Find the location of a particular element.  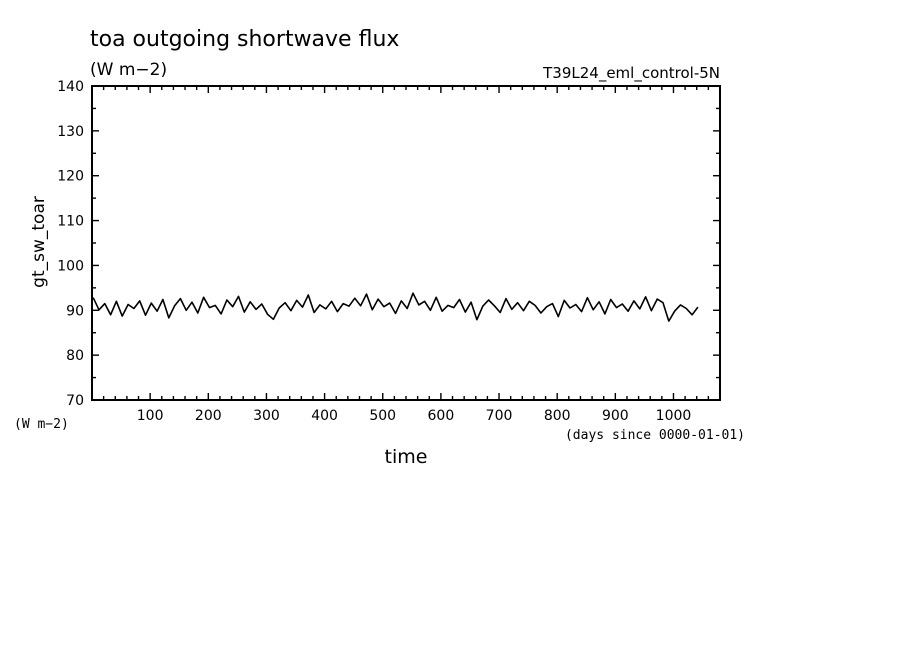

y-tick-label: 70 is located at coordinates (75, 401).